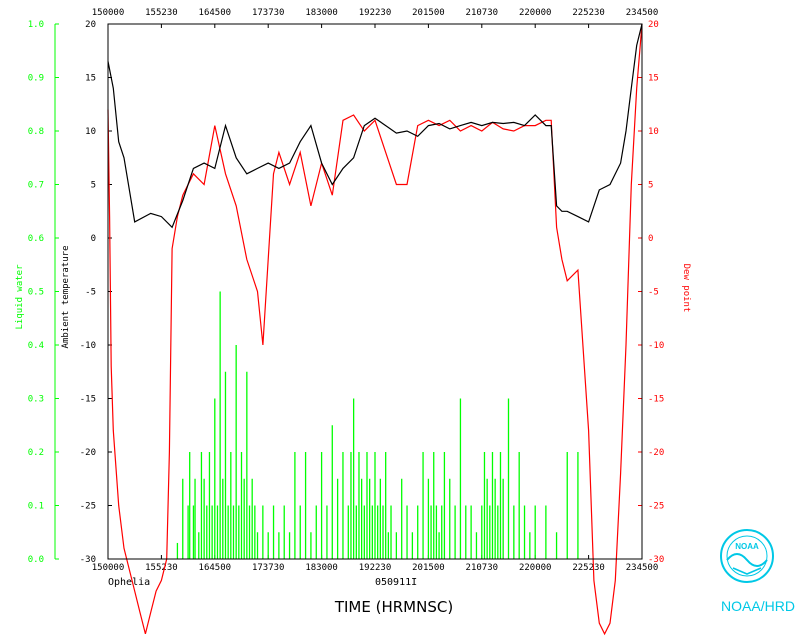  I want to click on temperature-tick-label: -20, so click(88, 453).